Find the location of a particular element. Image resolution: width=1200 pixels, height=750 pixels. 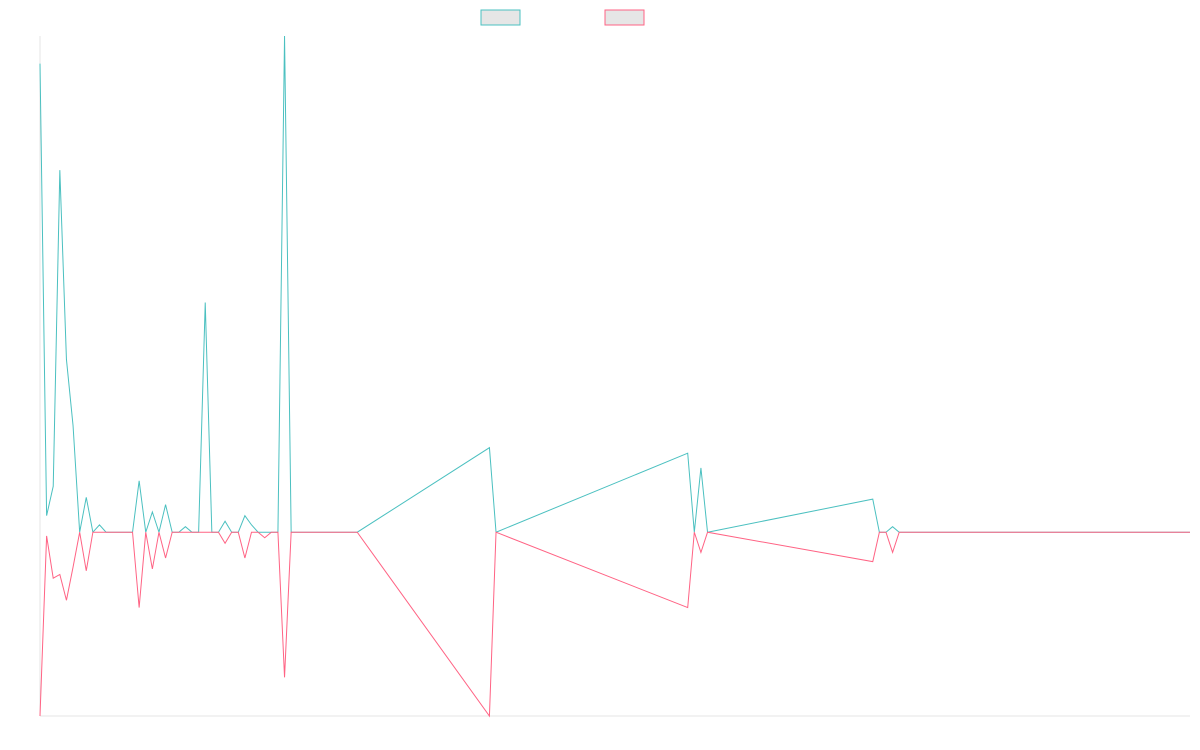

legend is located at coordinates (562, 17).